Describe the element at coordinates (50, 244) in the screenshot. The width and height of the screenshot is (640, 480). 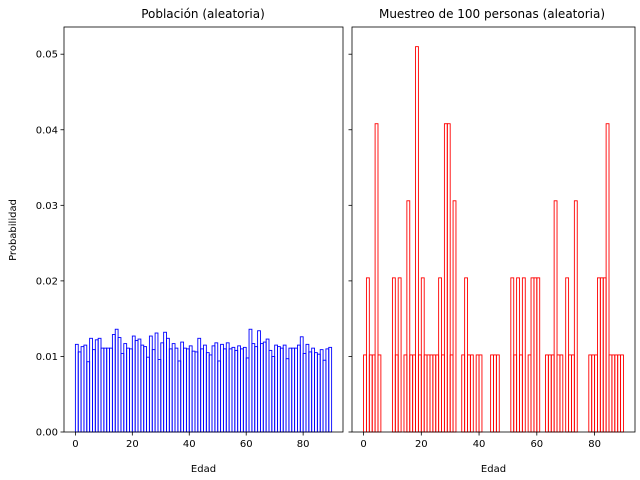
I see `y-ticks: 0.00 0.01 0.02 0.03 0.04 0.05` at that location.